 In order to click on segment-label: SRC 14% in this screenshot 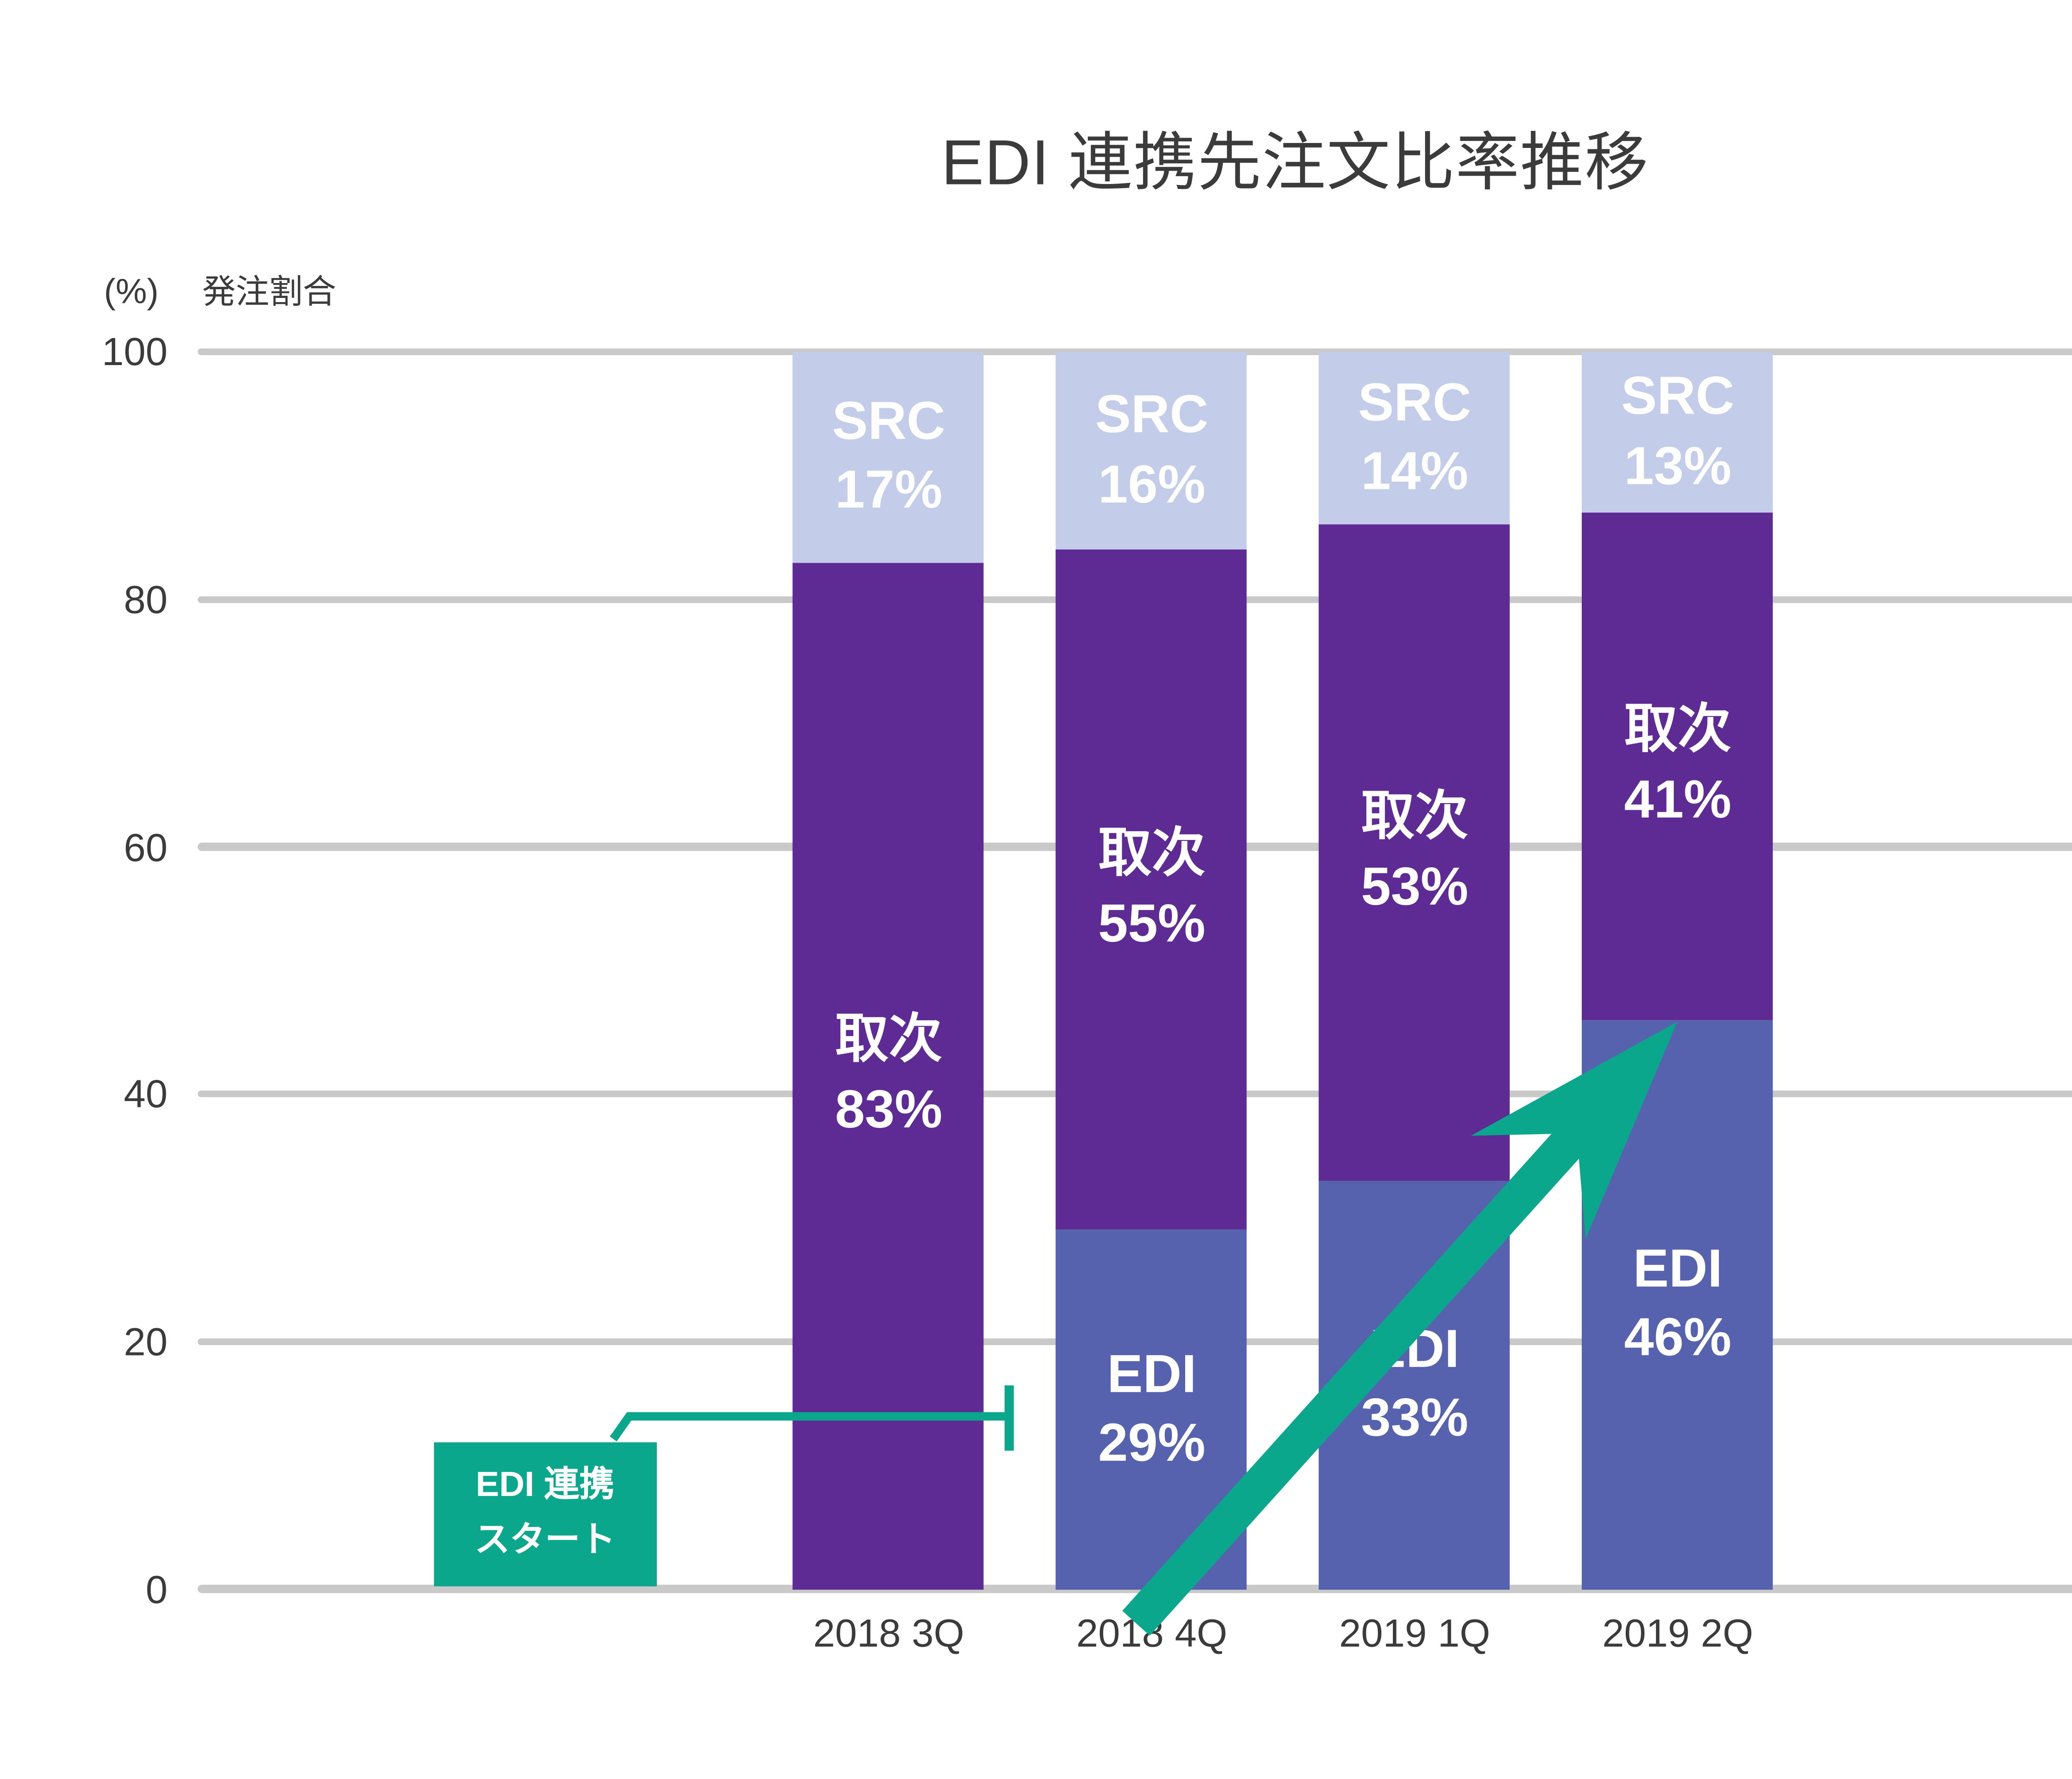, I will do `click(1414, 438)`.